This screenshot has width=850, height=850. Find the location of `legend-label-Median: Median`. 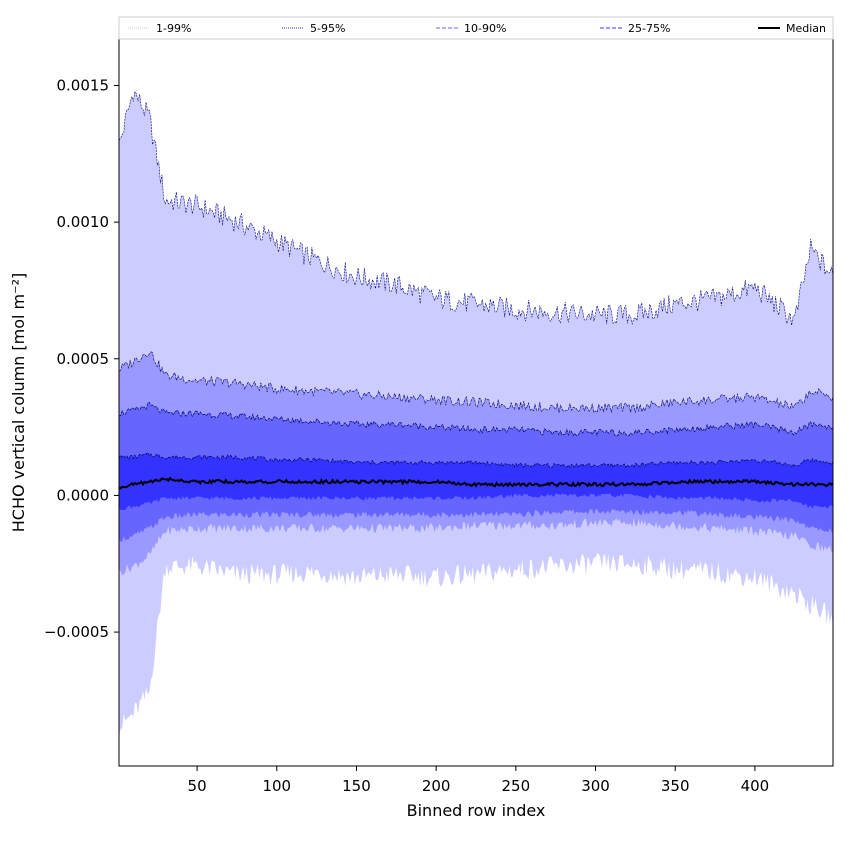

legend-label-Median: Median is located at coordinates (806, 28).